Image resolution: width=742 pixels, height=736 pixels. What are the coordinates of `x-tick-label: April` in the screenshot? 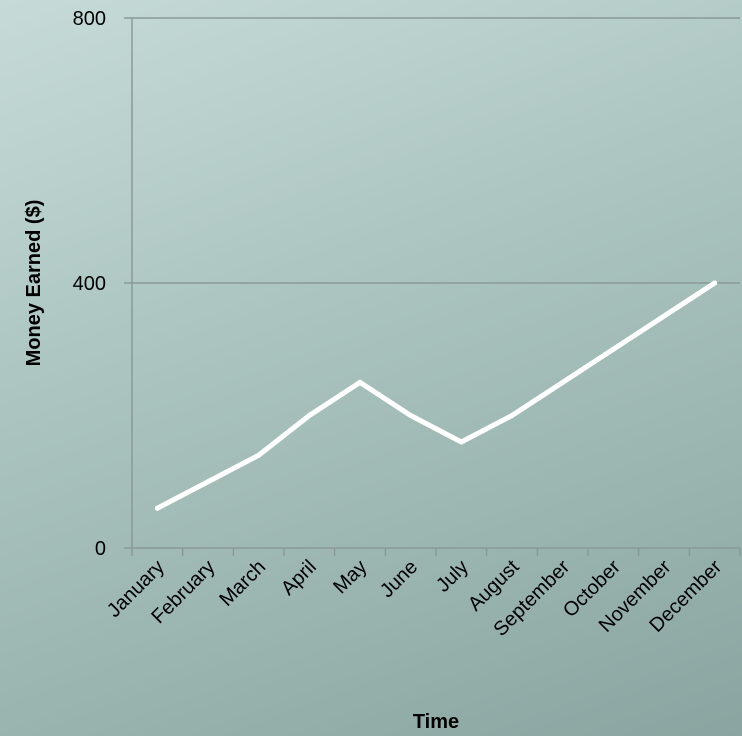 It's located at (299, 578).